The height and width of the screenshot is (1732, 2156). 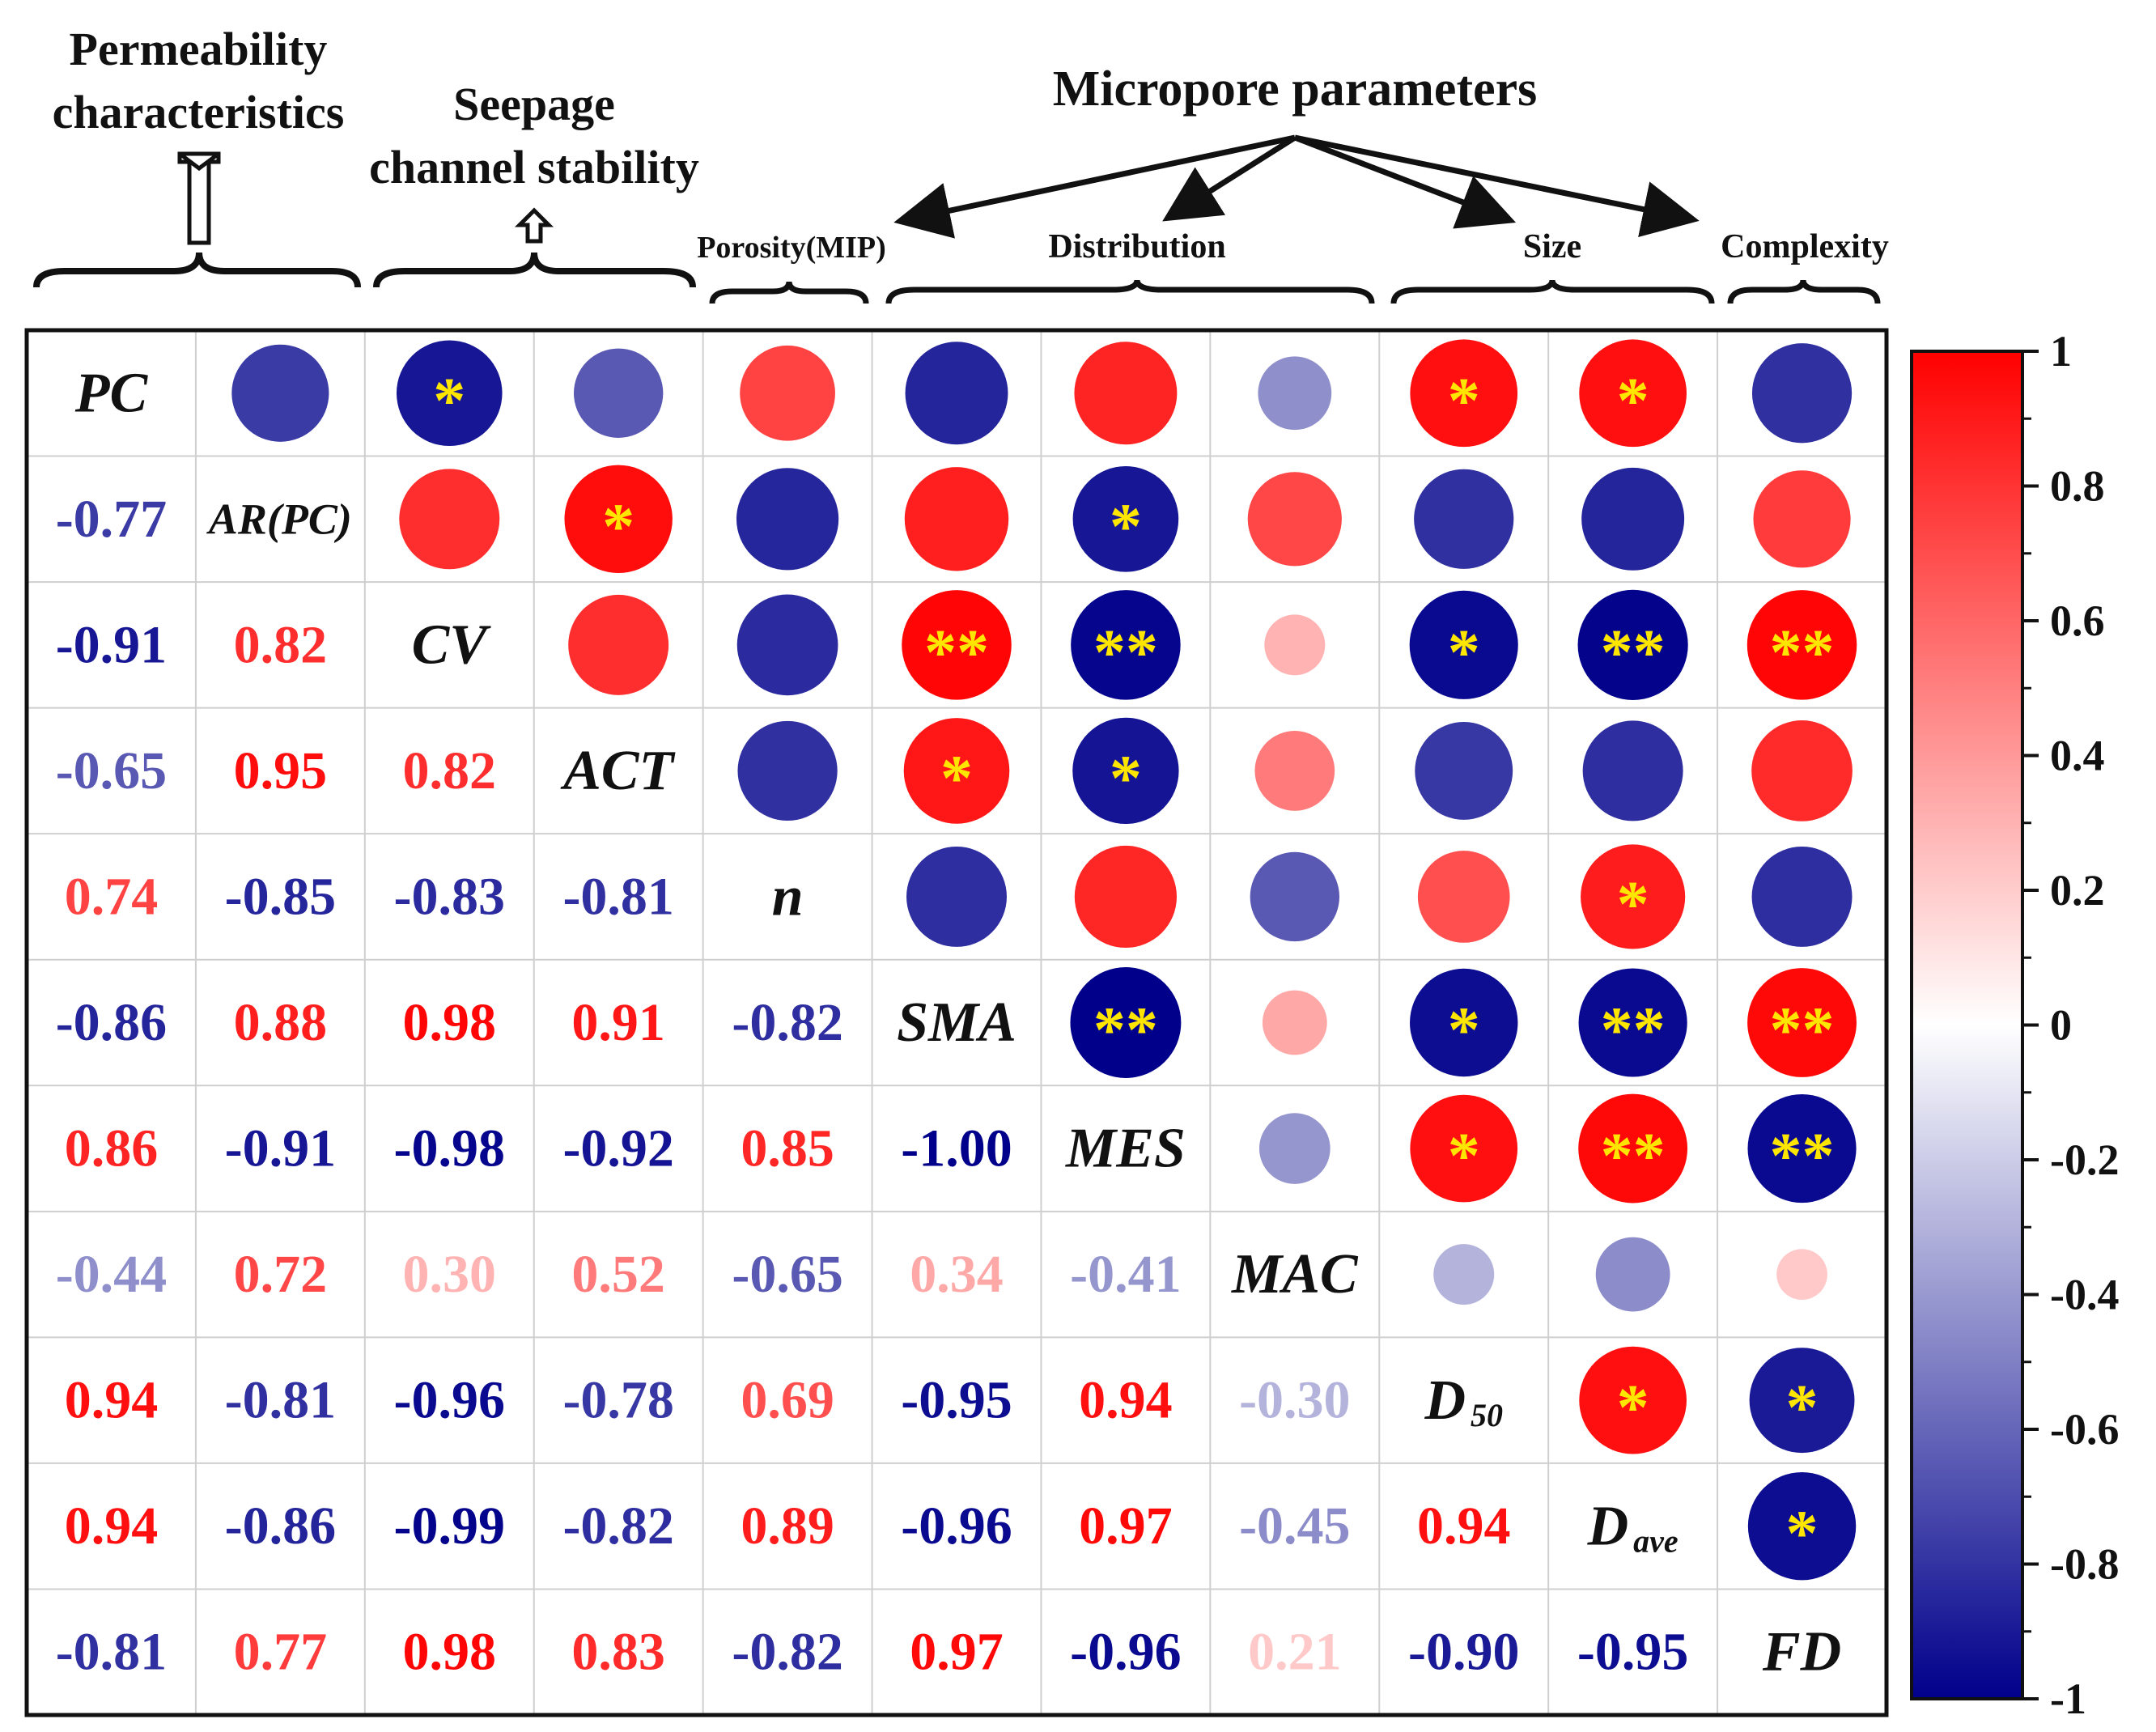 What do you see at coordinates (1552, 291) in the screenshot?
I see `size-brace` at bounding box center [1552, 291].